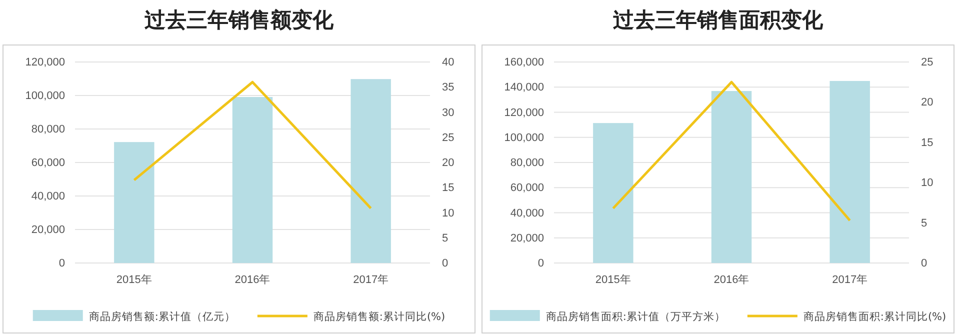 The image size is (959, 336). What do you see at coordinates (239, 20) in the screenshot?
I see `chart-title: 过去三年销售额变化` at bounding box center [239, 20].